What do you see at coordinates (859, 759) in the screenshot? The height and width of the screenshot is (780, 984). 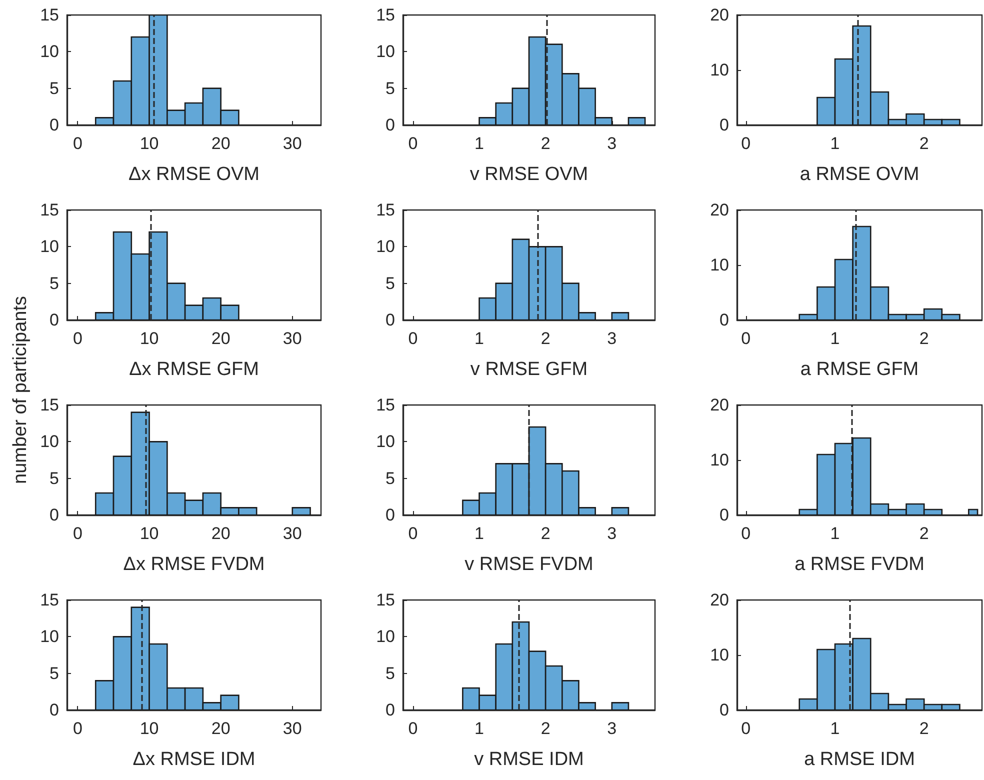 I see `x-axis-title: a RMSE IDM` at bounding box center [859, 759].